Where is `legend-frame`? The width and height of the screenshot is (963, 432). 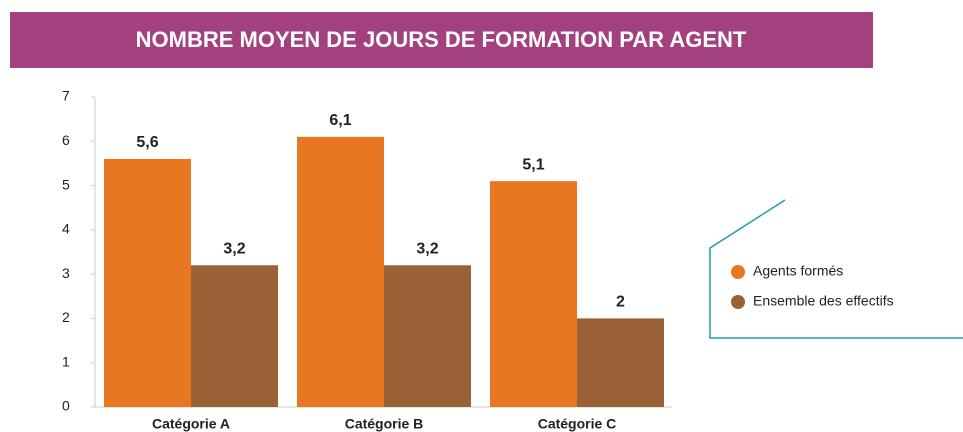 legend-frame is located at coordinates (836, 269).